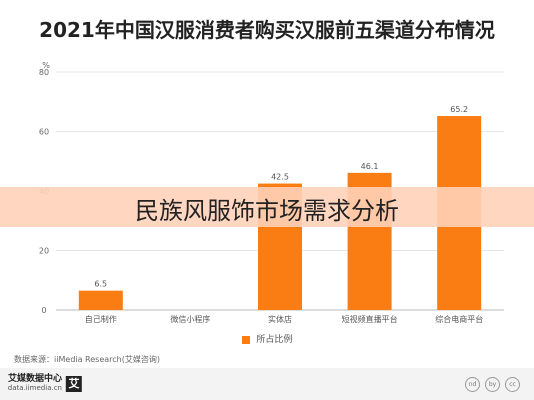 This screenshot has height=400, width=534. What do you see at coordinates (74, 383) in the screenshot?
I see `brand-mark-icon: 艾` at bounding box center [74, 383].